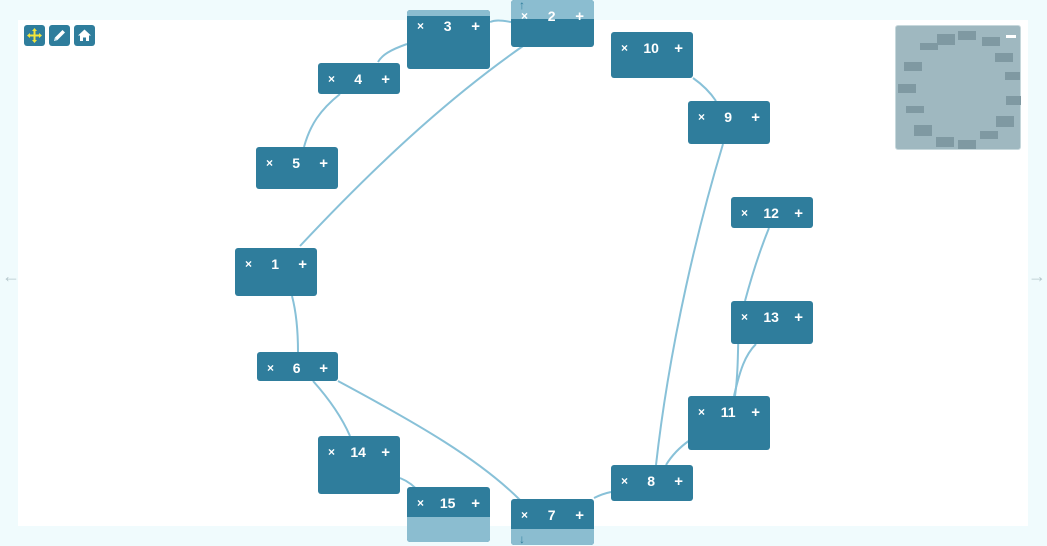 The image size is (1047, 546). I want to click on node-8: × 8 +, so click(652, 483).